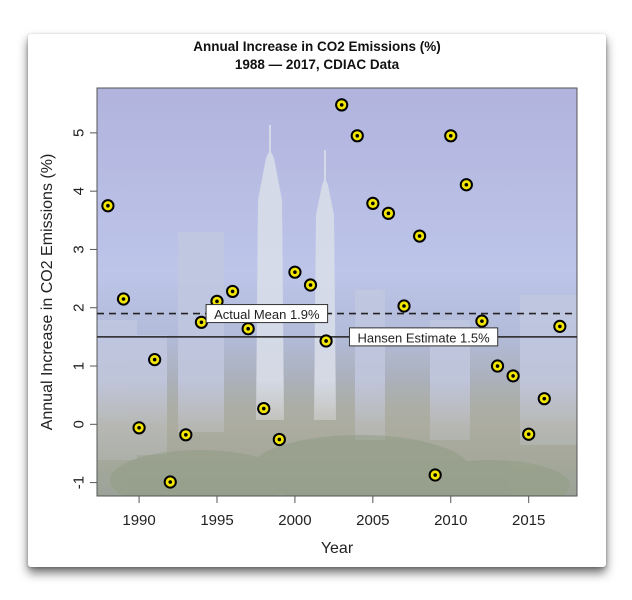 The height and width of the screenshot is (600, 632). I want to click on y-axis: -1 0 1 2 3 4 5, so click(84, 309).